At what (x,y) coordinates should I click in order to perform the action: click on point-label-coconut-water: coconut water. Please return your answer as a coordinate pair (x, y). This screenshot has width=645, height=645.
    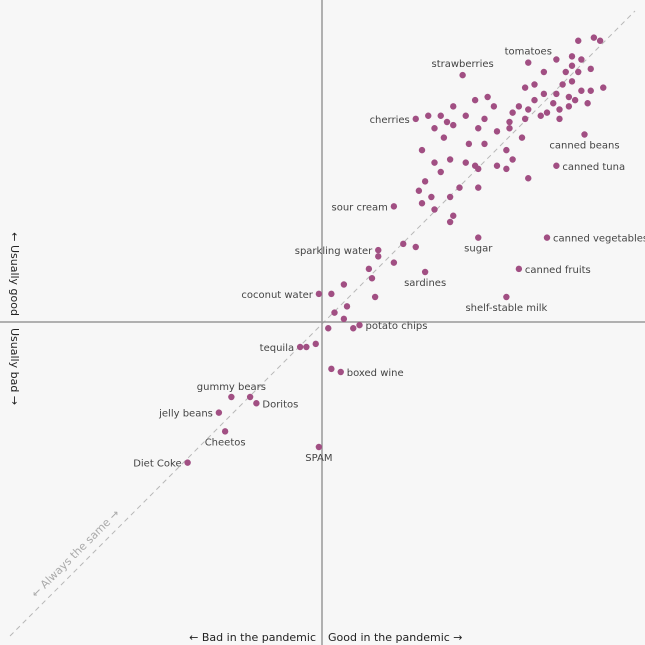
    Looking at the image, I should click on (277, 295).